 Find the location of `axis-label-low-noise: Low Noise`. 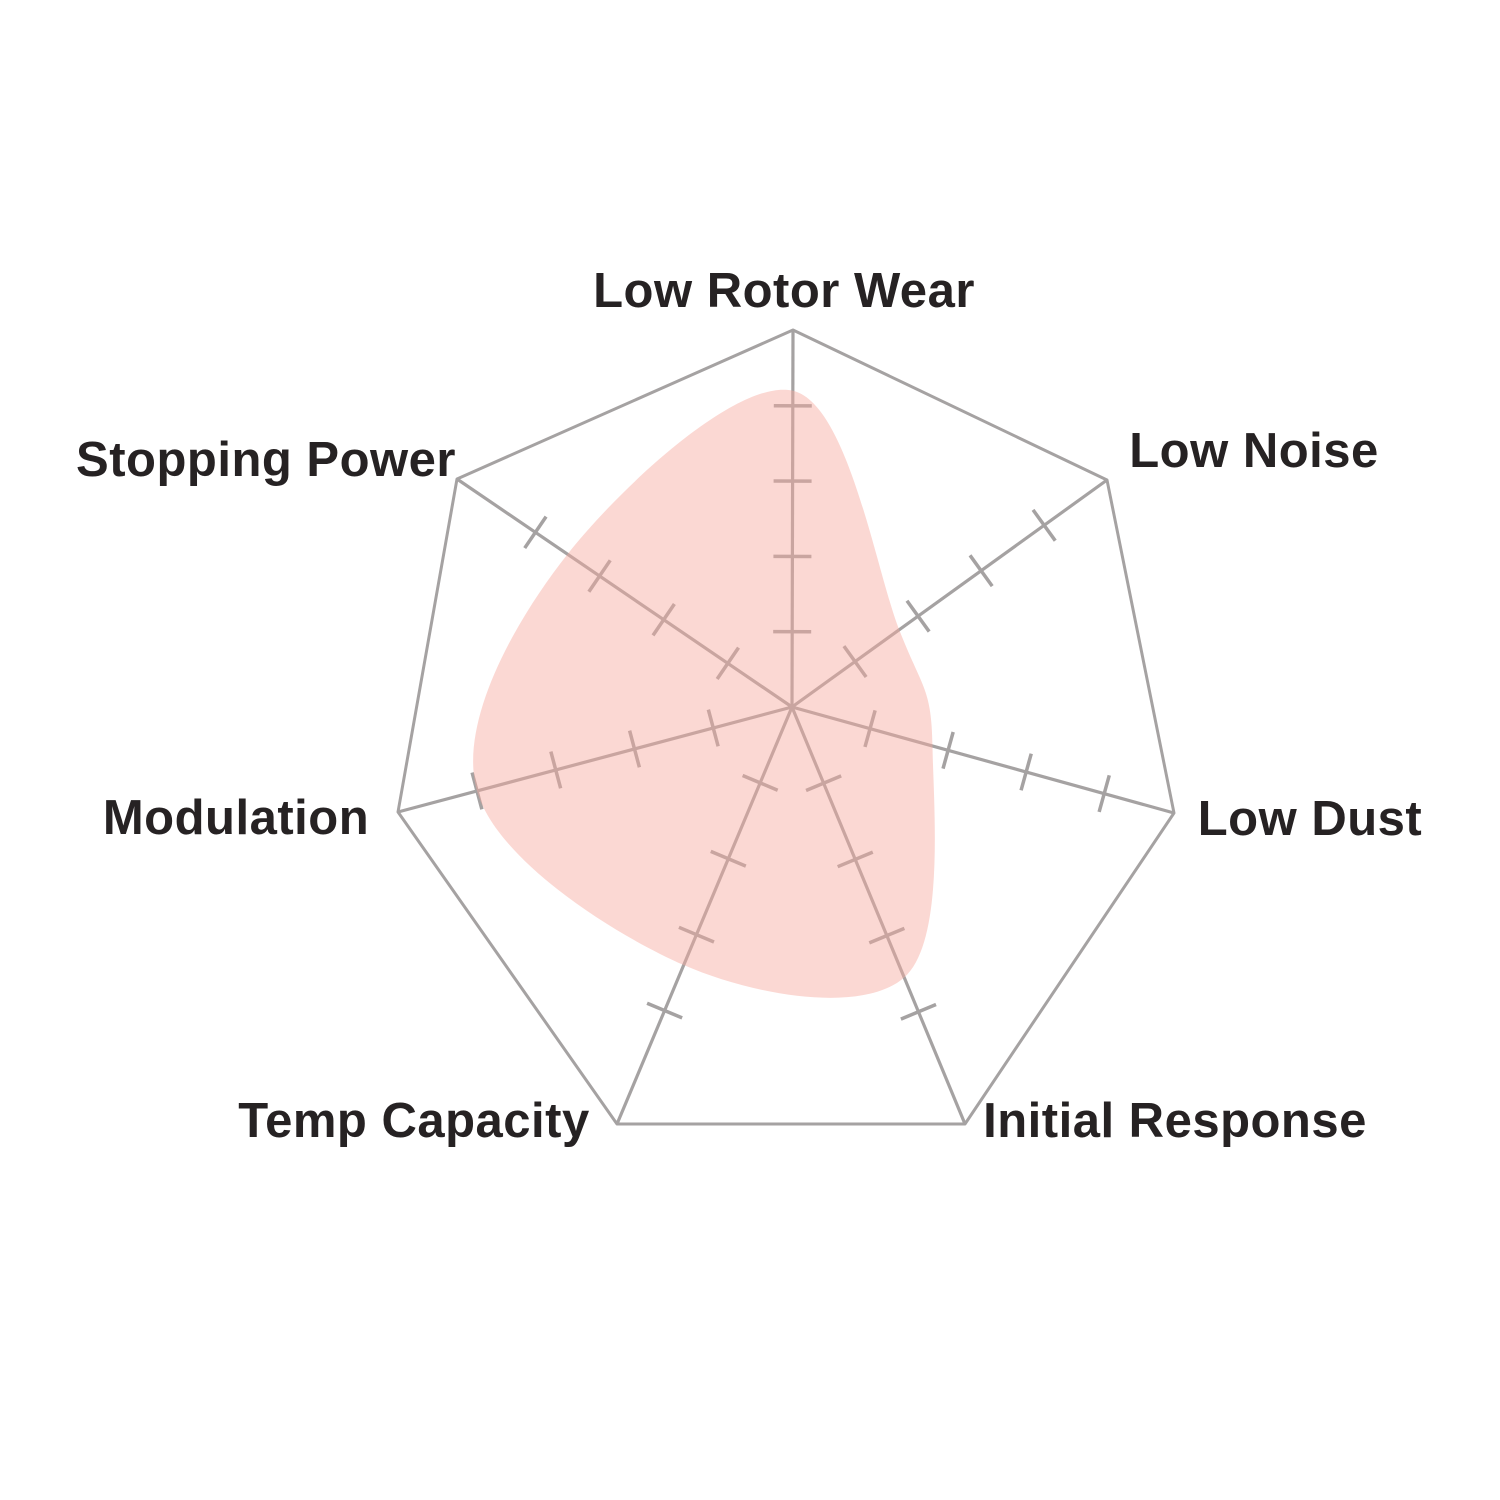

axis-label-low-noise: Low Noise is located at coordinates (1254, 451).